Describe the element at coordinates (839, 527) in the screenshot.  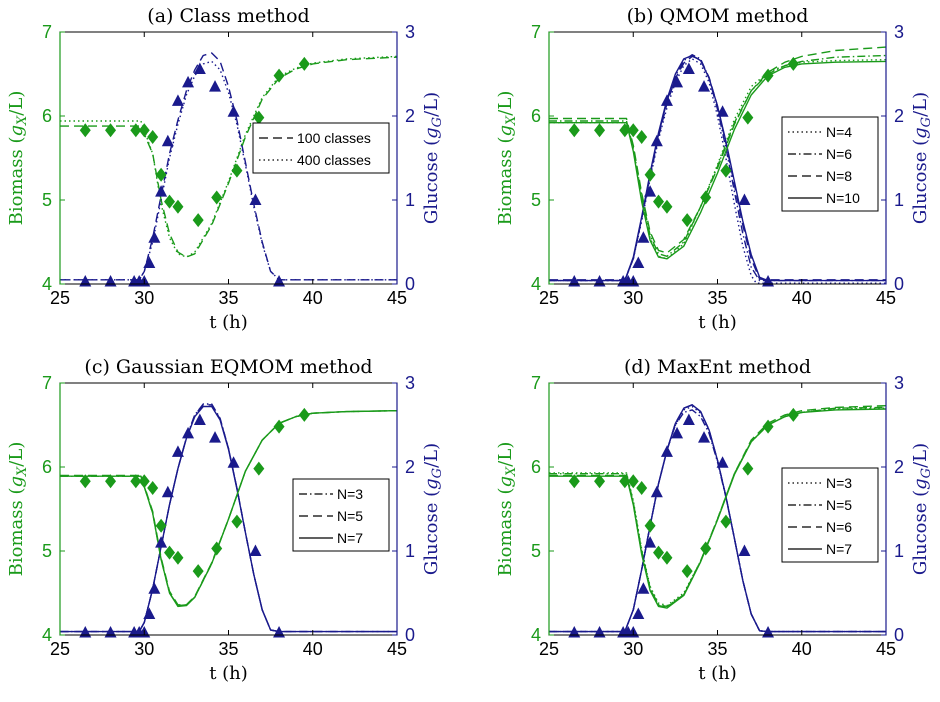
I see `legend-label: N=6` at that location.